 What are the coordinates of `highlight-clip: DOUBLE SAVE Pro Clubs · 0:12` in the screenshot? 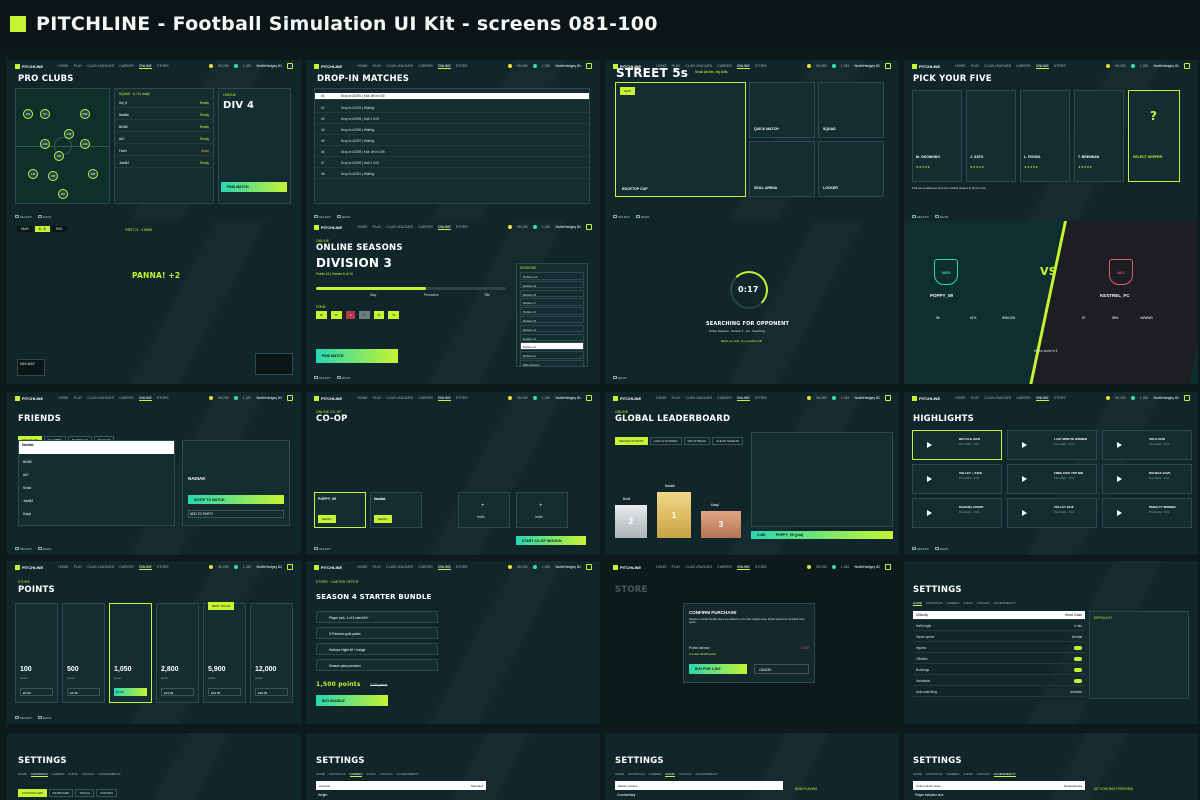 It's located at (1147, 479).